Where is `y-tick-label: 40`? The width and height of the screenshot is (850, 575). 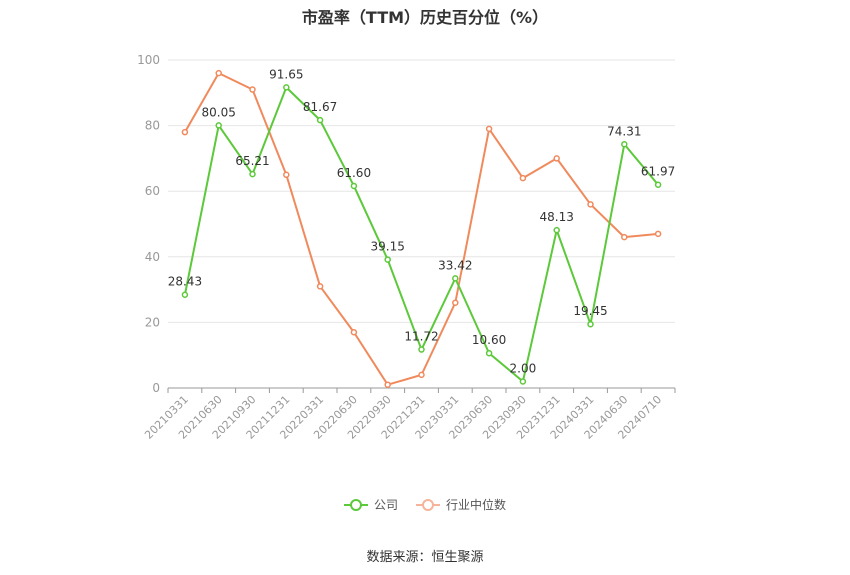
y-tick-label: 40 is located at coordinates (152, 257).